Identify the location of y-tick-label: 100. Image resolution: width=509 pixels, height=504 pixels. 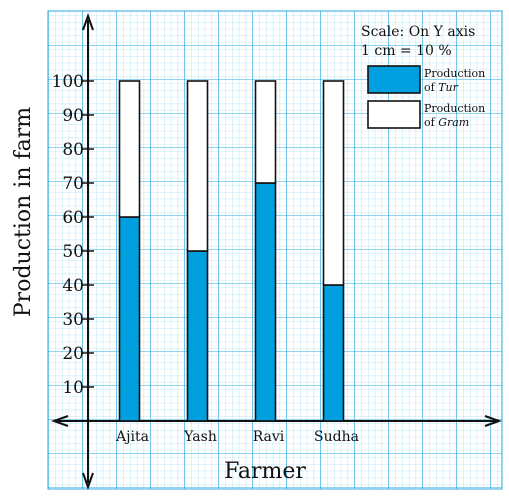
(68, 82).